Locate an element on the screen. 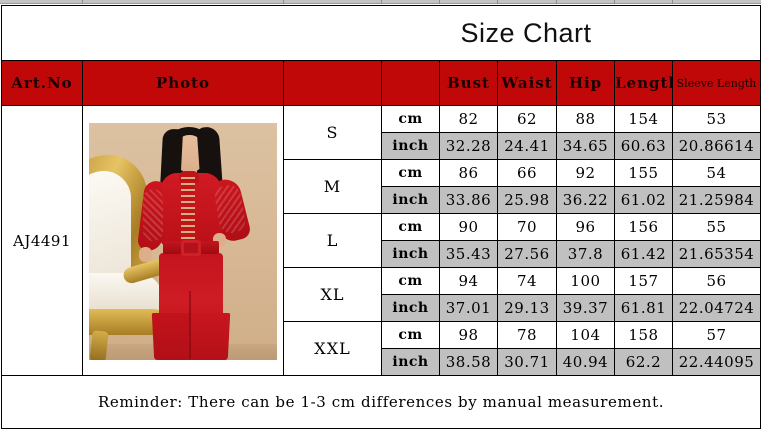  cell-length-inch: 61.81 is located at coordinates (643, 308).